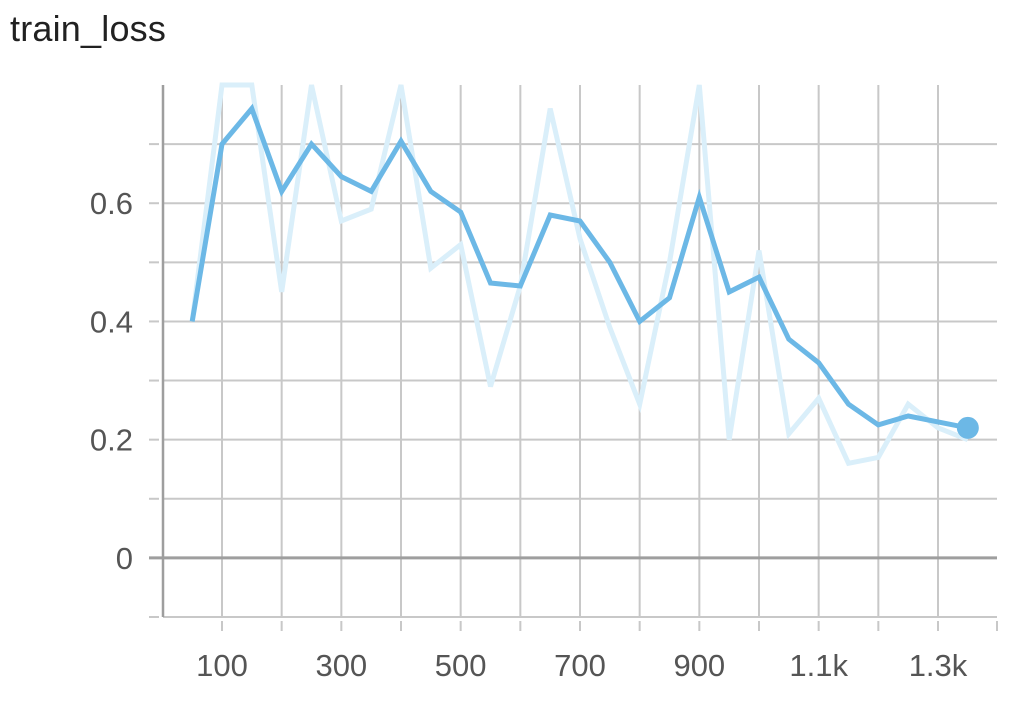 The height and width of the screenshot is (702, 1014). What do you see at coordinates (699, 665) in the screenshot?
I see `x-tick-label: 900` at bounding box center [699, 665].